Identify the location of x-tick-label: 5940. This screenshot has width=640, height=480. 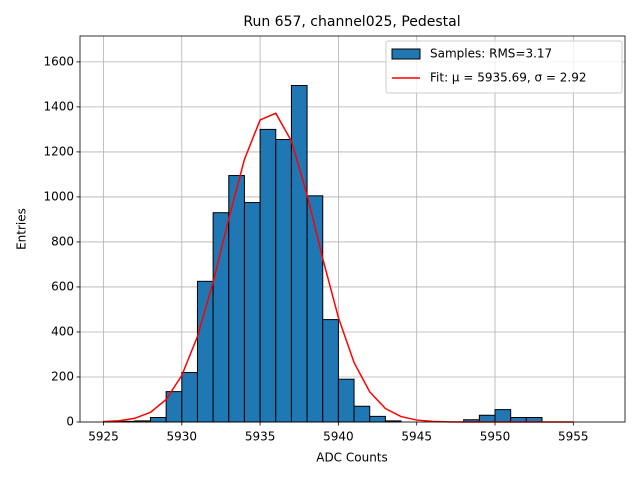
(338, 437).